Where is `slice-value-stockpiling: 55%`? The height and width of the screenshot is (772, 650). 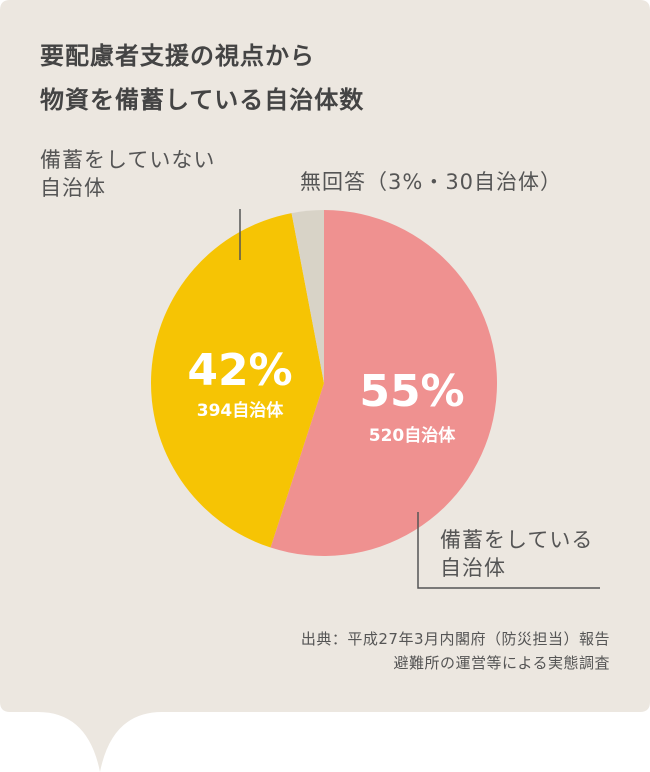 slice-value-stockpiling: 55% is located at coordinates (411, 391).